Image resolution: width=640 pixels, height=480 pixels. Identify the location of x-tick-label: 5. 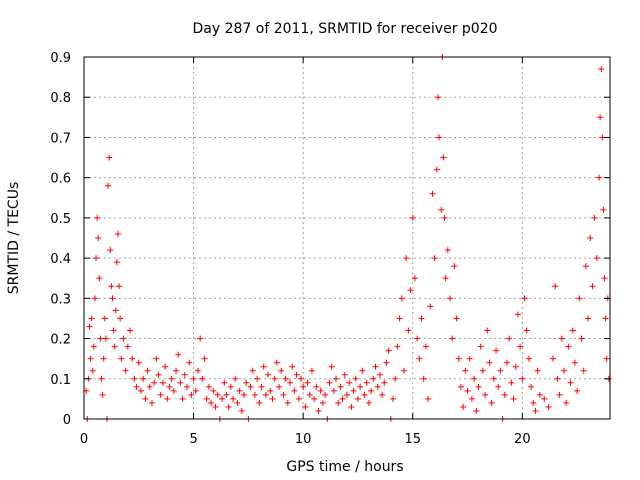
(193, 439).